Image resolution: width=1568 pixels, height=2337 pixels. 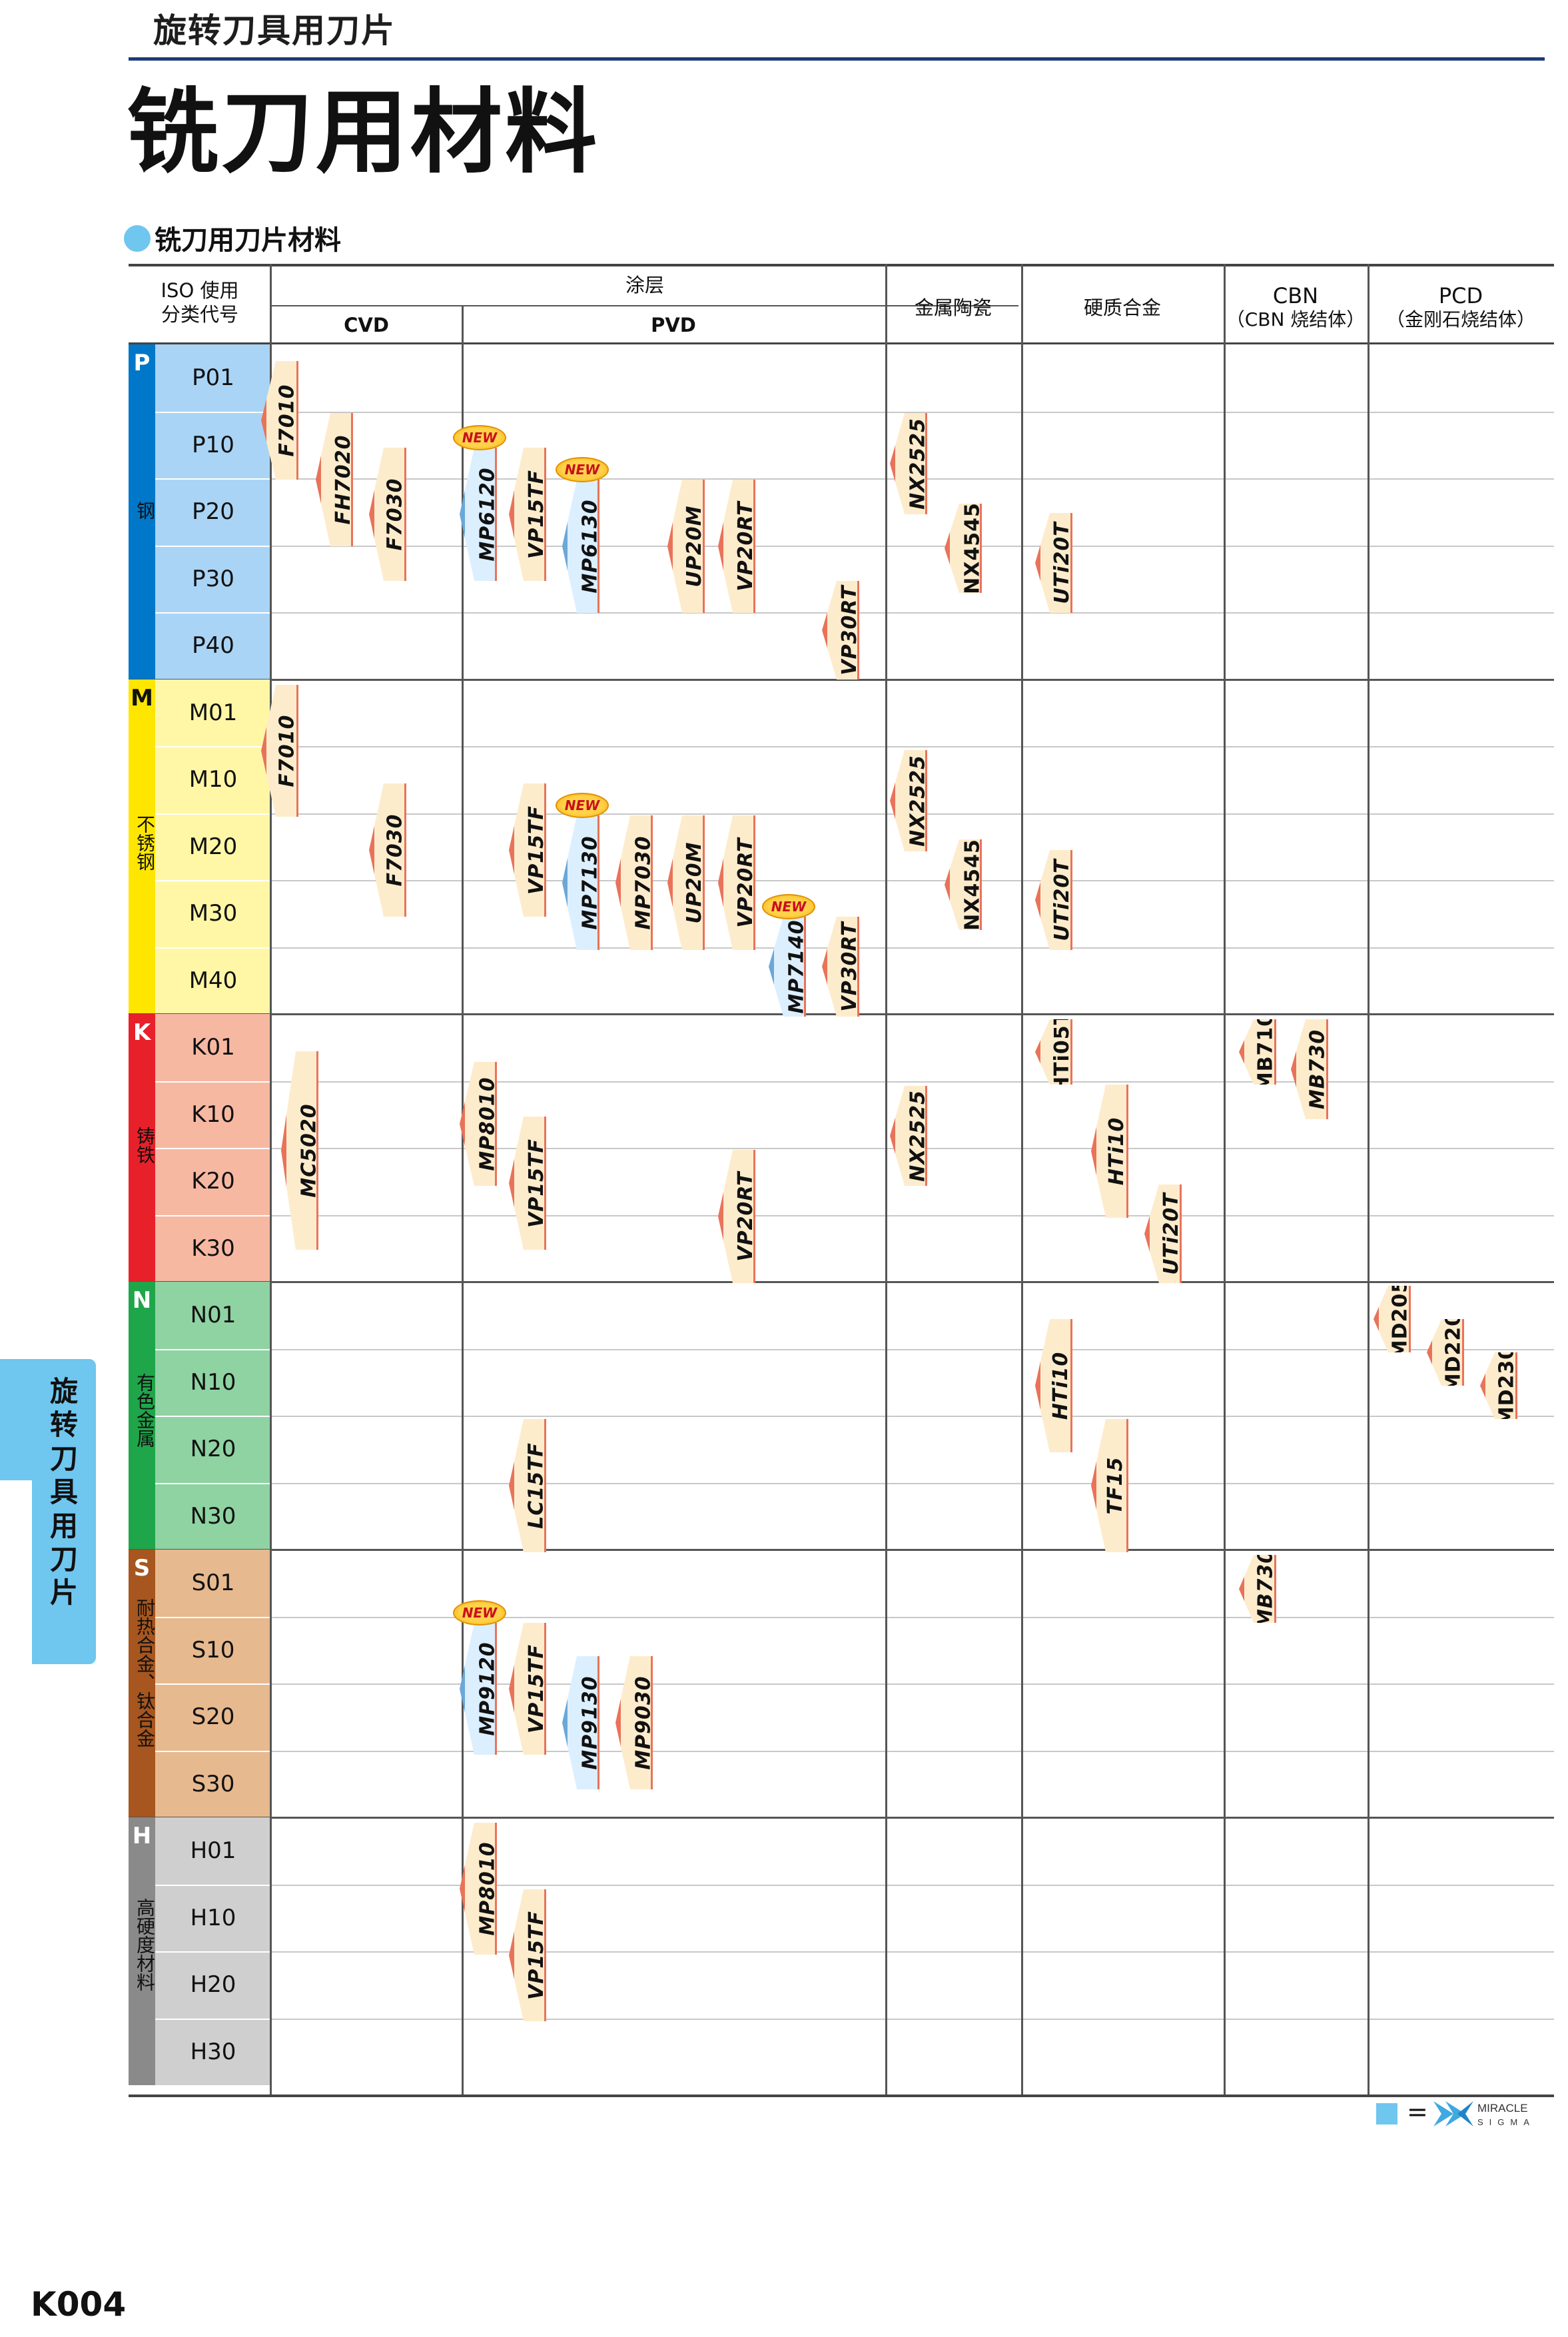 What do you see at coordinates (395, 850) in the screenshot?
I see `insert-chip-label: F7030` at bounding box center [395, 850].